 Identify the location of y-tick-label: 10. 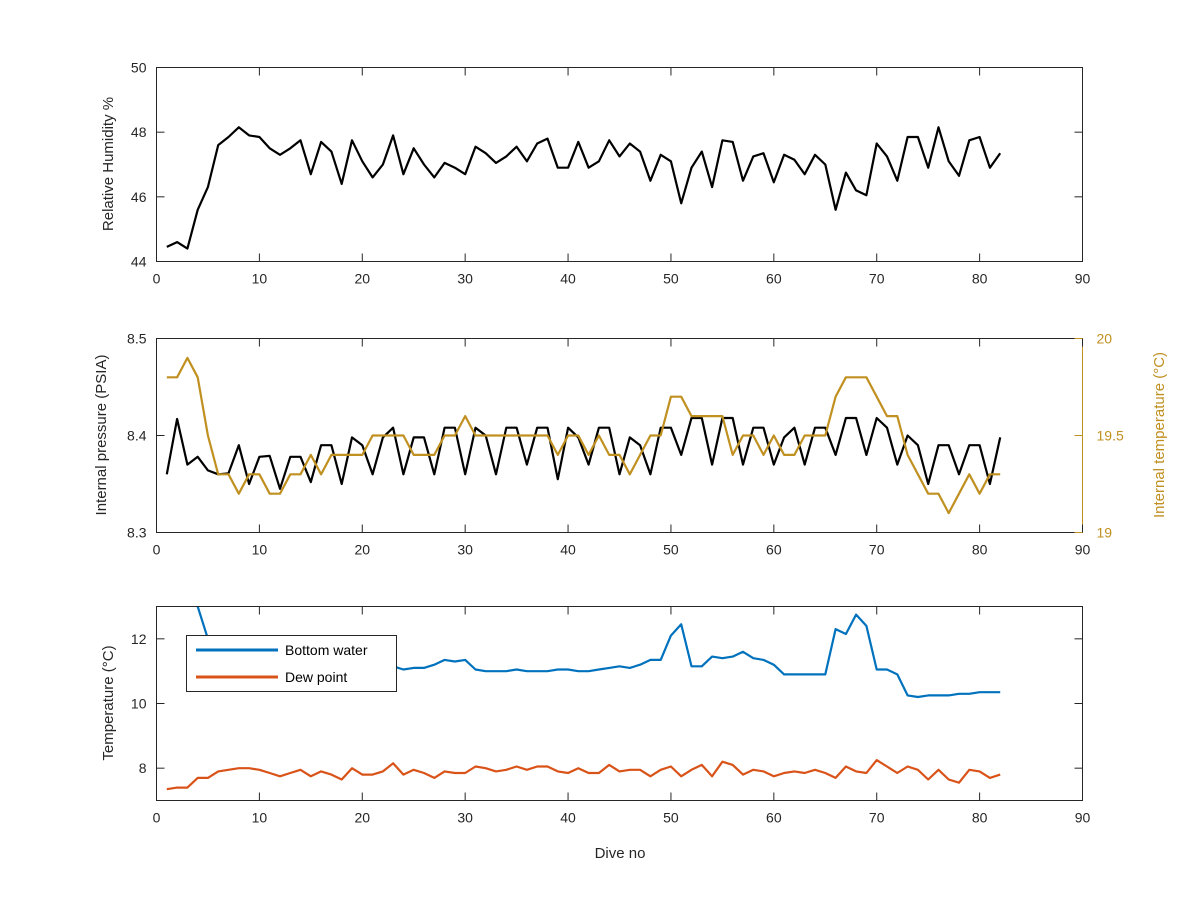
(139, 704).